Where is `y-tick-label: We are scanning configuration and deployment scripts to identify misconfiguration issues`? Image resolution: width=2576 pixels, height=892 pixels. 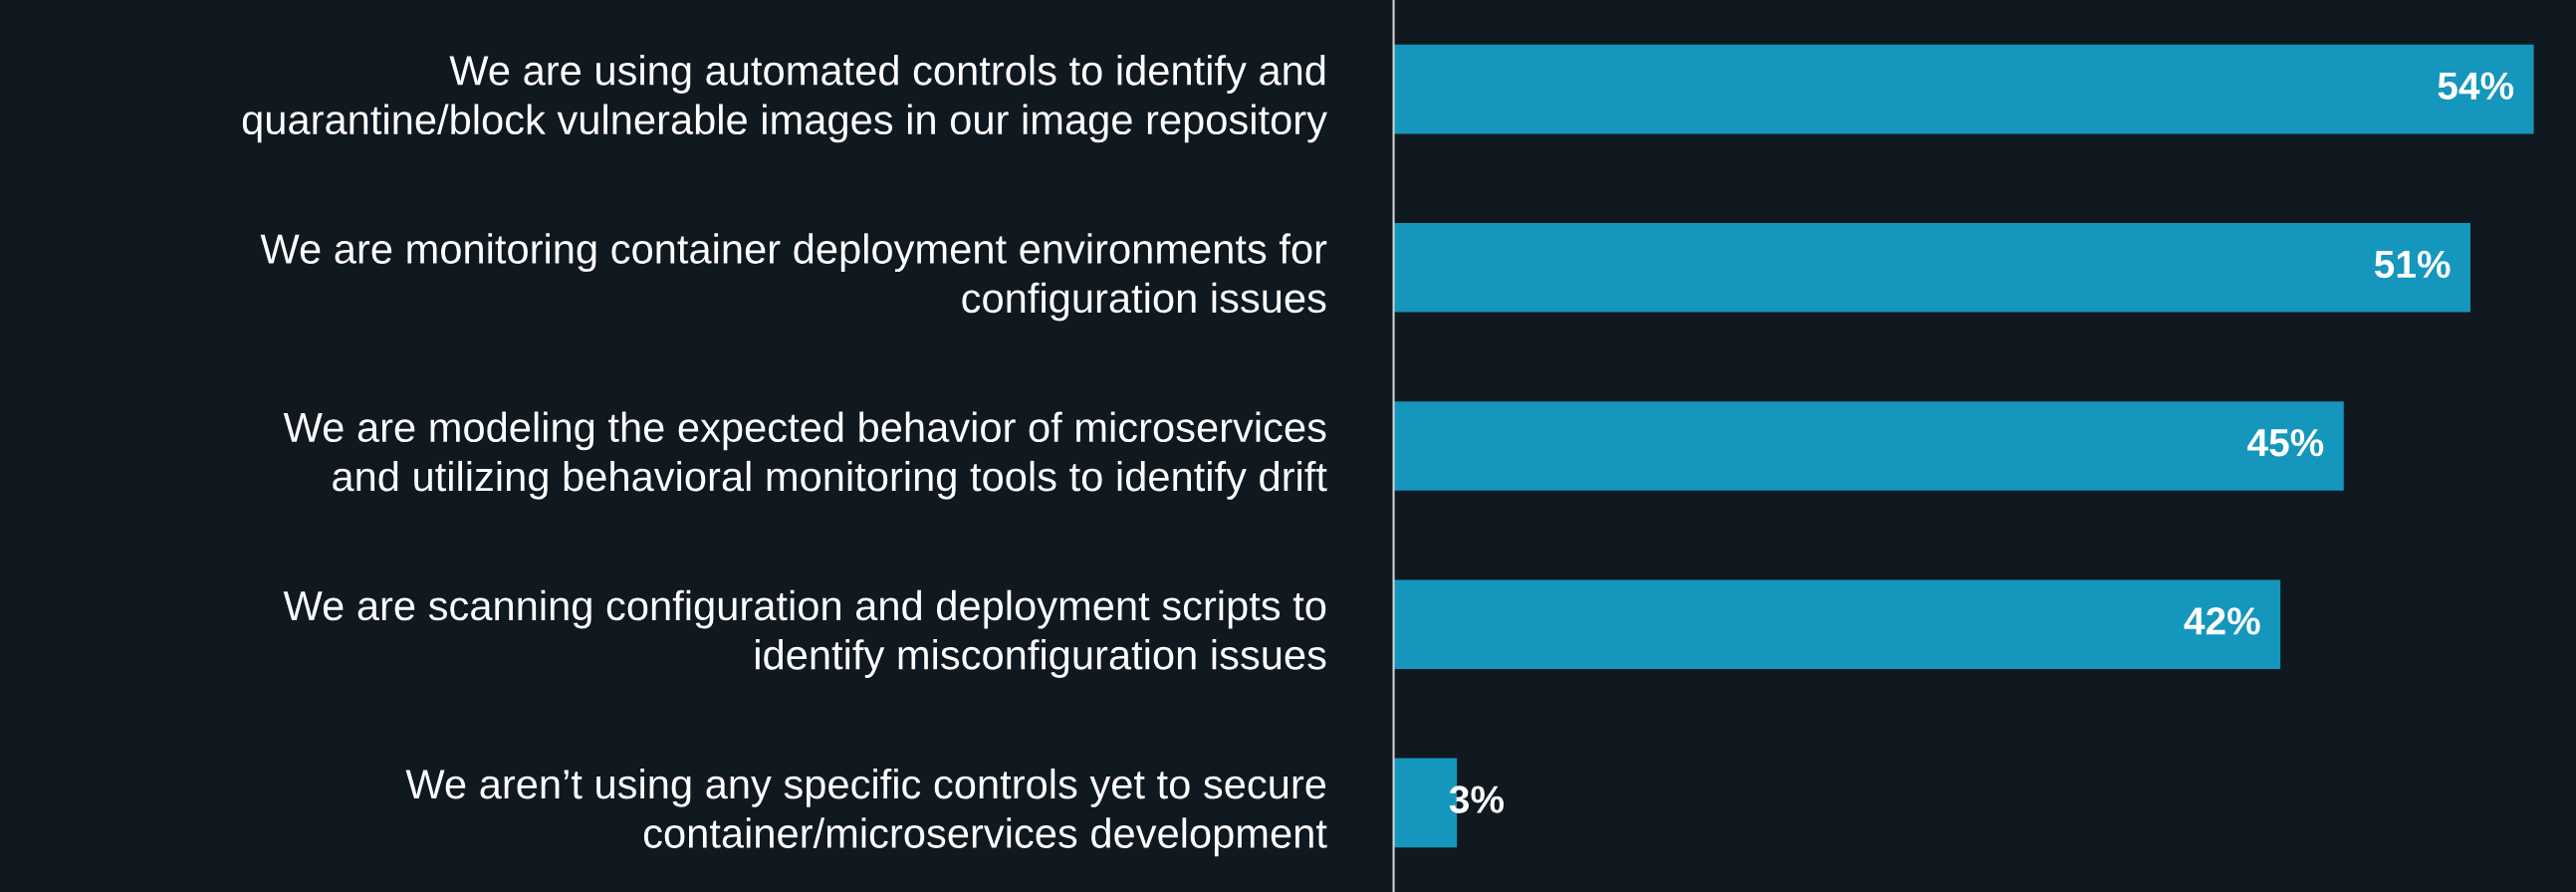
y-tick-label: We are scanning configuration and deployment scripts to identify misconfiguration issues is located at coordinates (804, 633).